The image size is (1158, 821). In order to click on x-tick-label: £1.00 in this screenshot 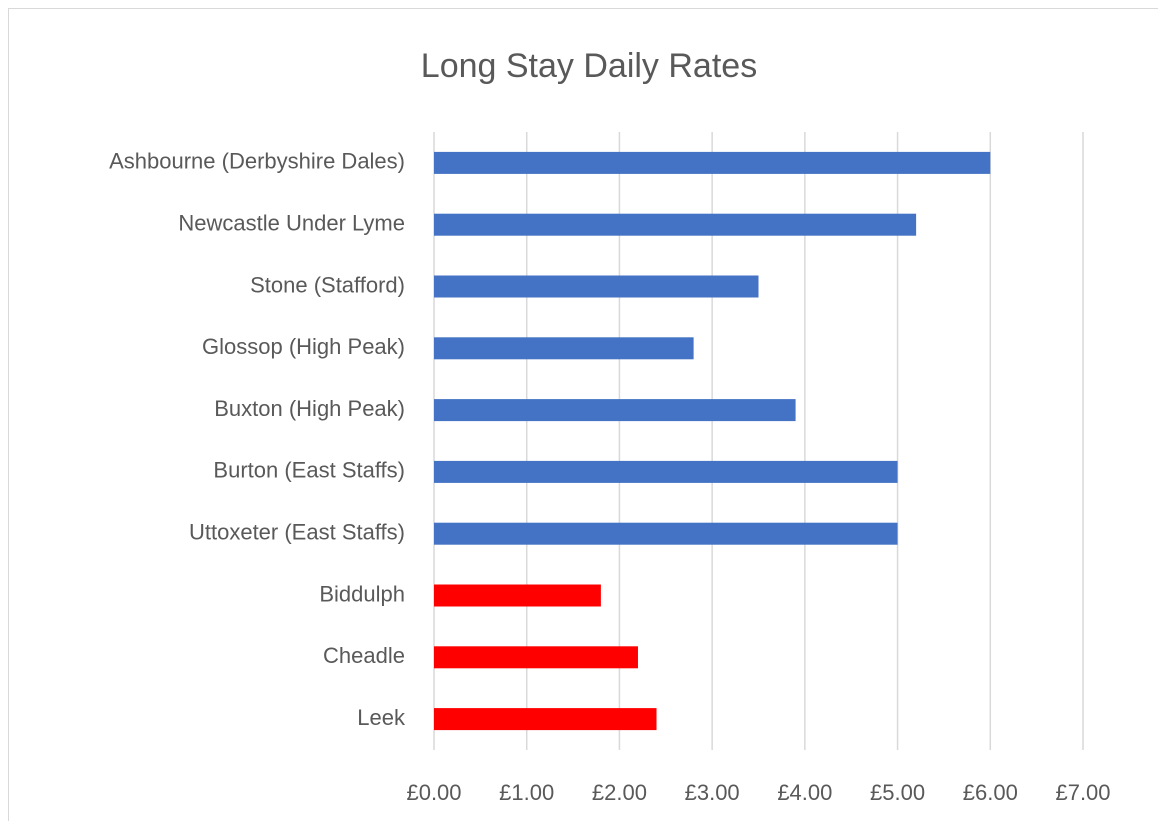, I will do `click(526, 792)`.